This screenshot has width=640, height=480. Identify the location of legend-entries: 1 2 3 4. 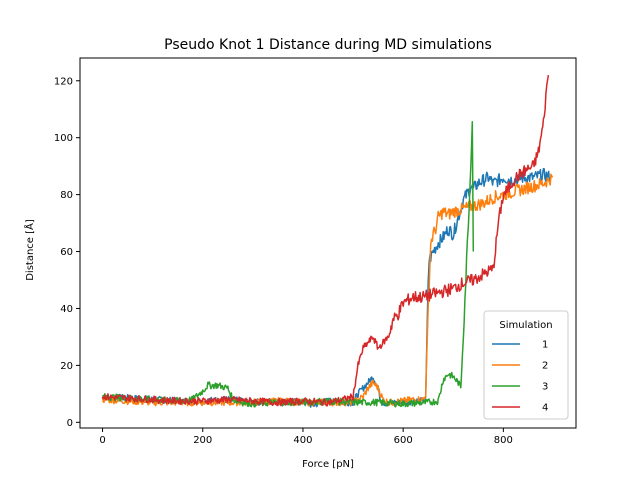
(520, 377).